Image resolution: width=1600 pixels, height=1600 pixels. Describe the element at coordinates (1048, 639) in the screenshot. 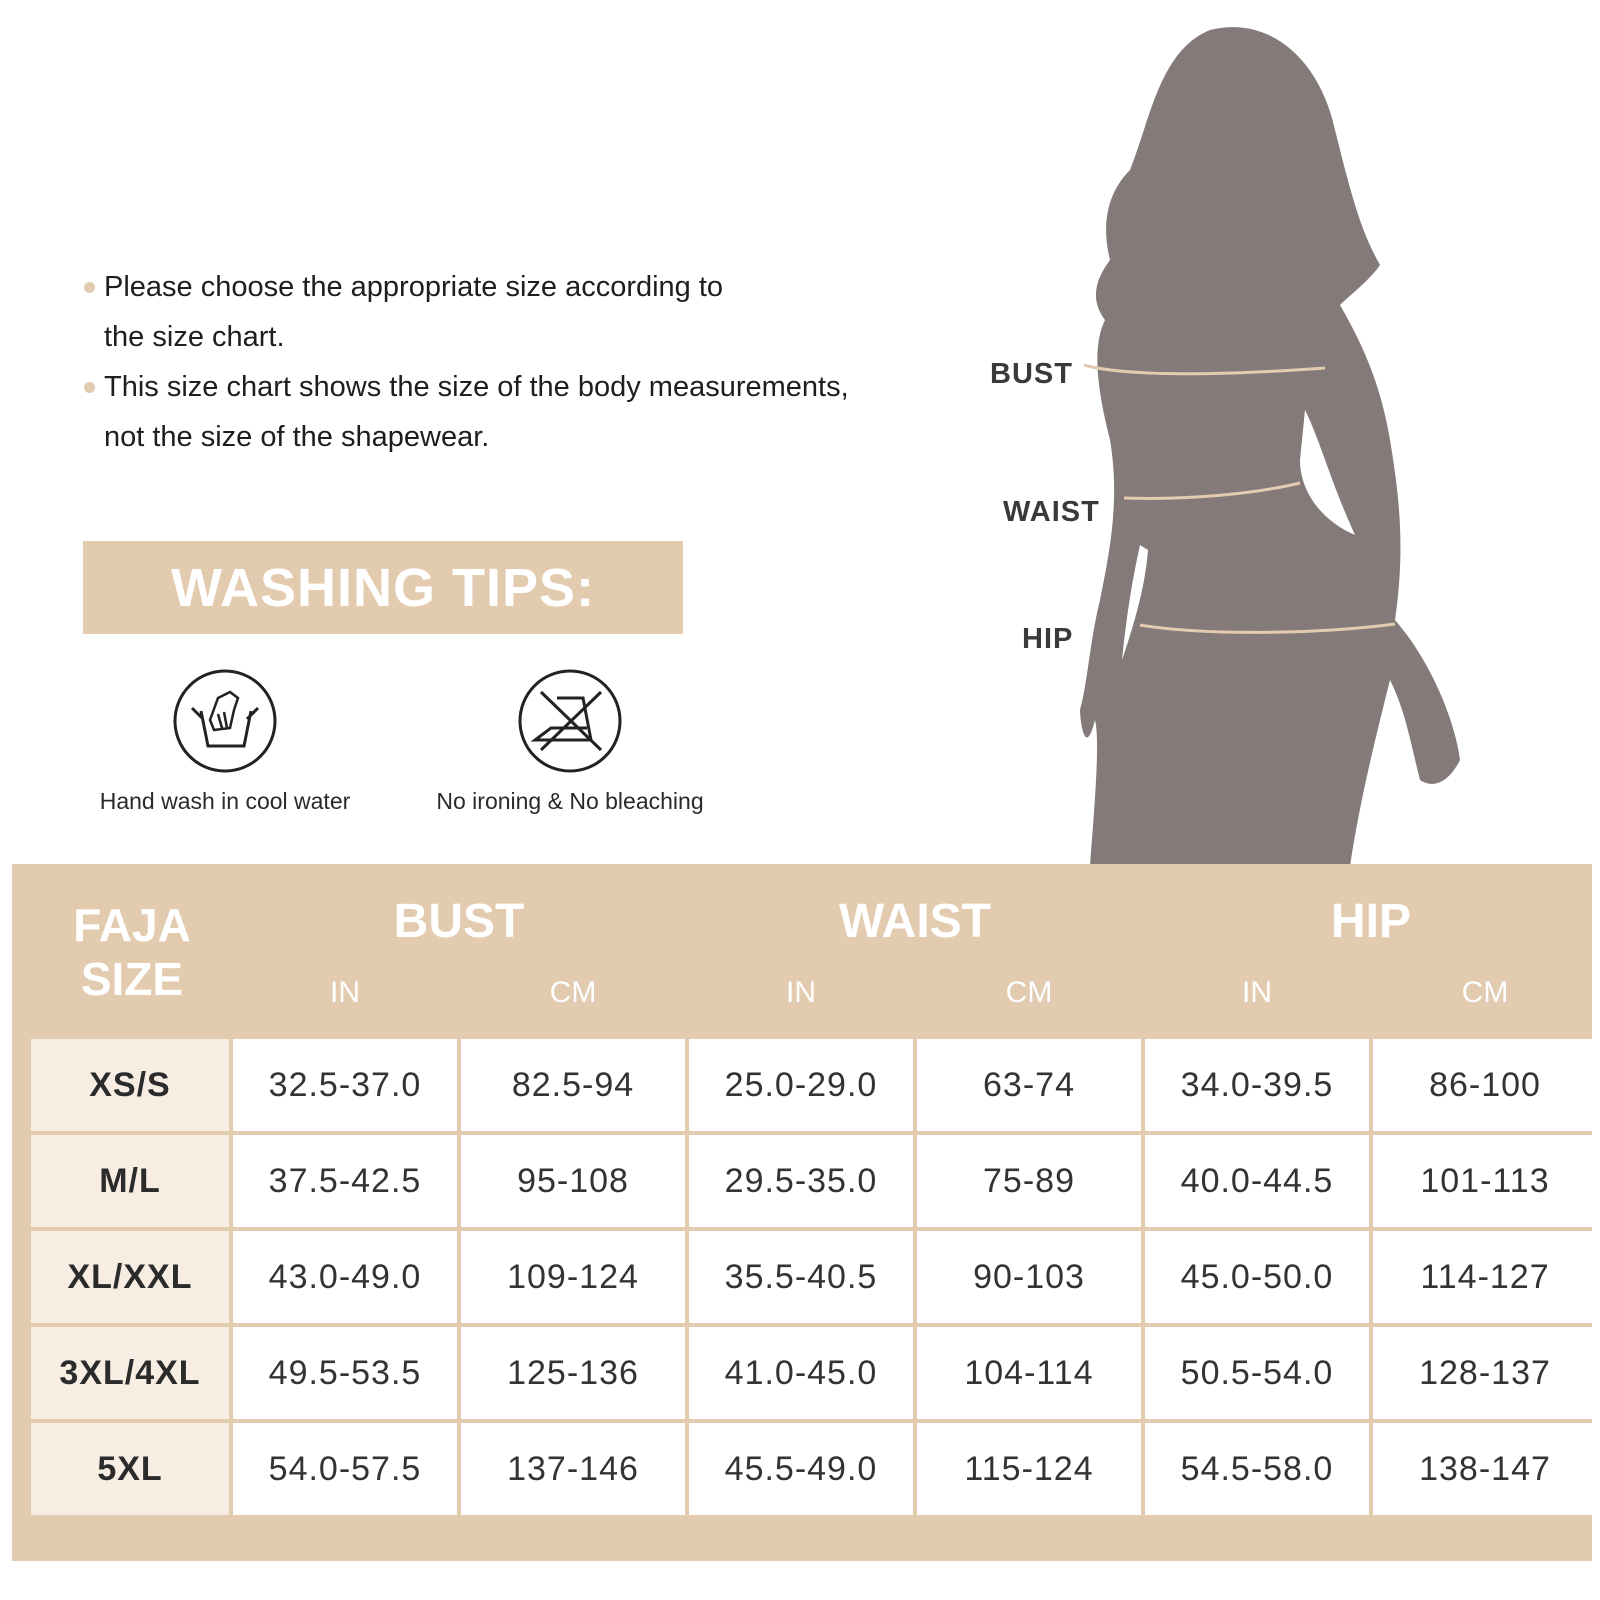

I see `hip-label: HIP` at that location.